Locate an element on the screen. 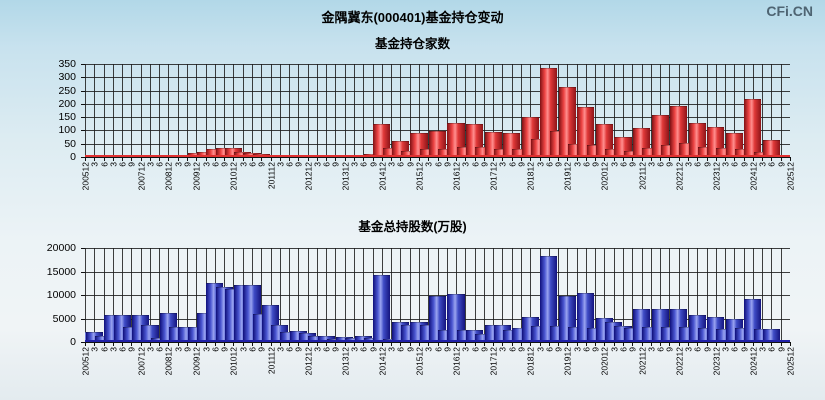 Image resolution: width=825 pixels, height=400 pixels. x-tick-label: 201812 is located at coordinates (530, 176).